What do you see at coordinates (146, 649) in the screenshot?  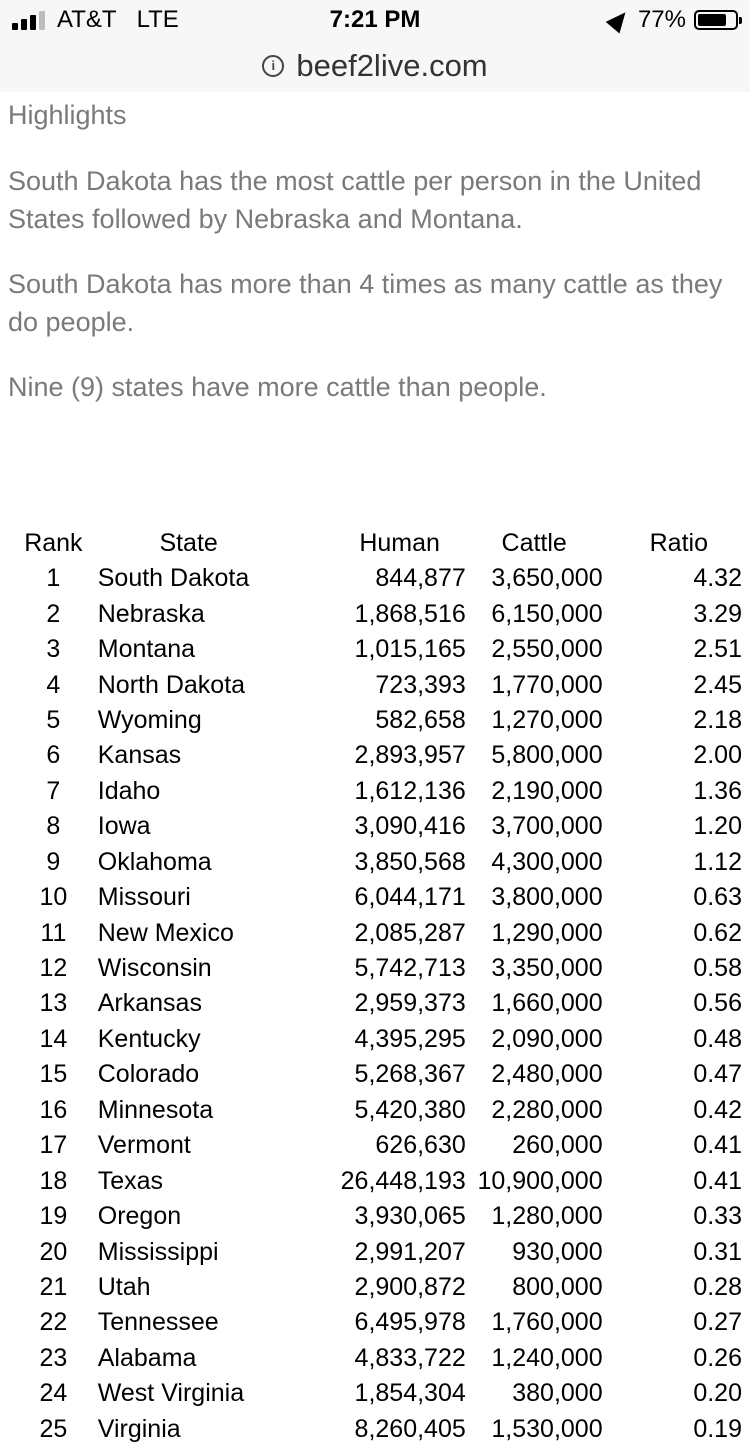 I see `cell-state: Montana` at bounding box center [146, 649].